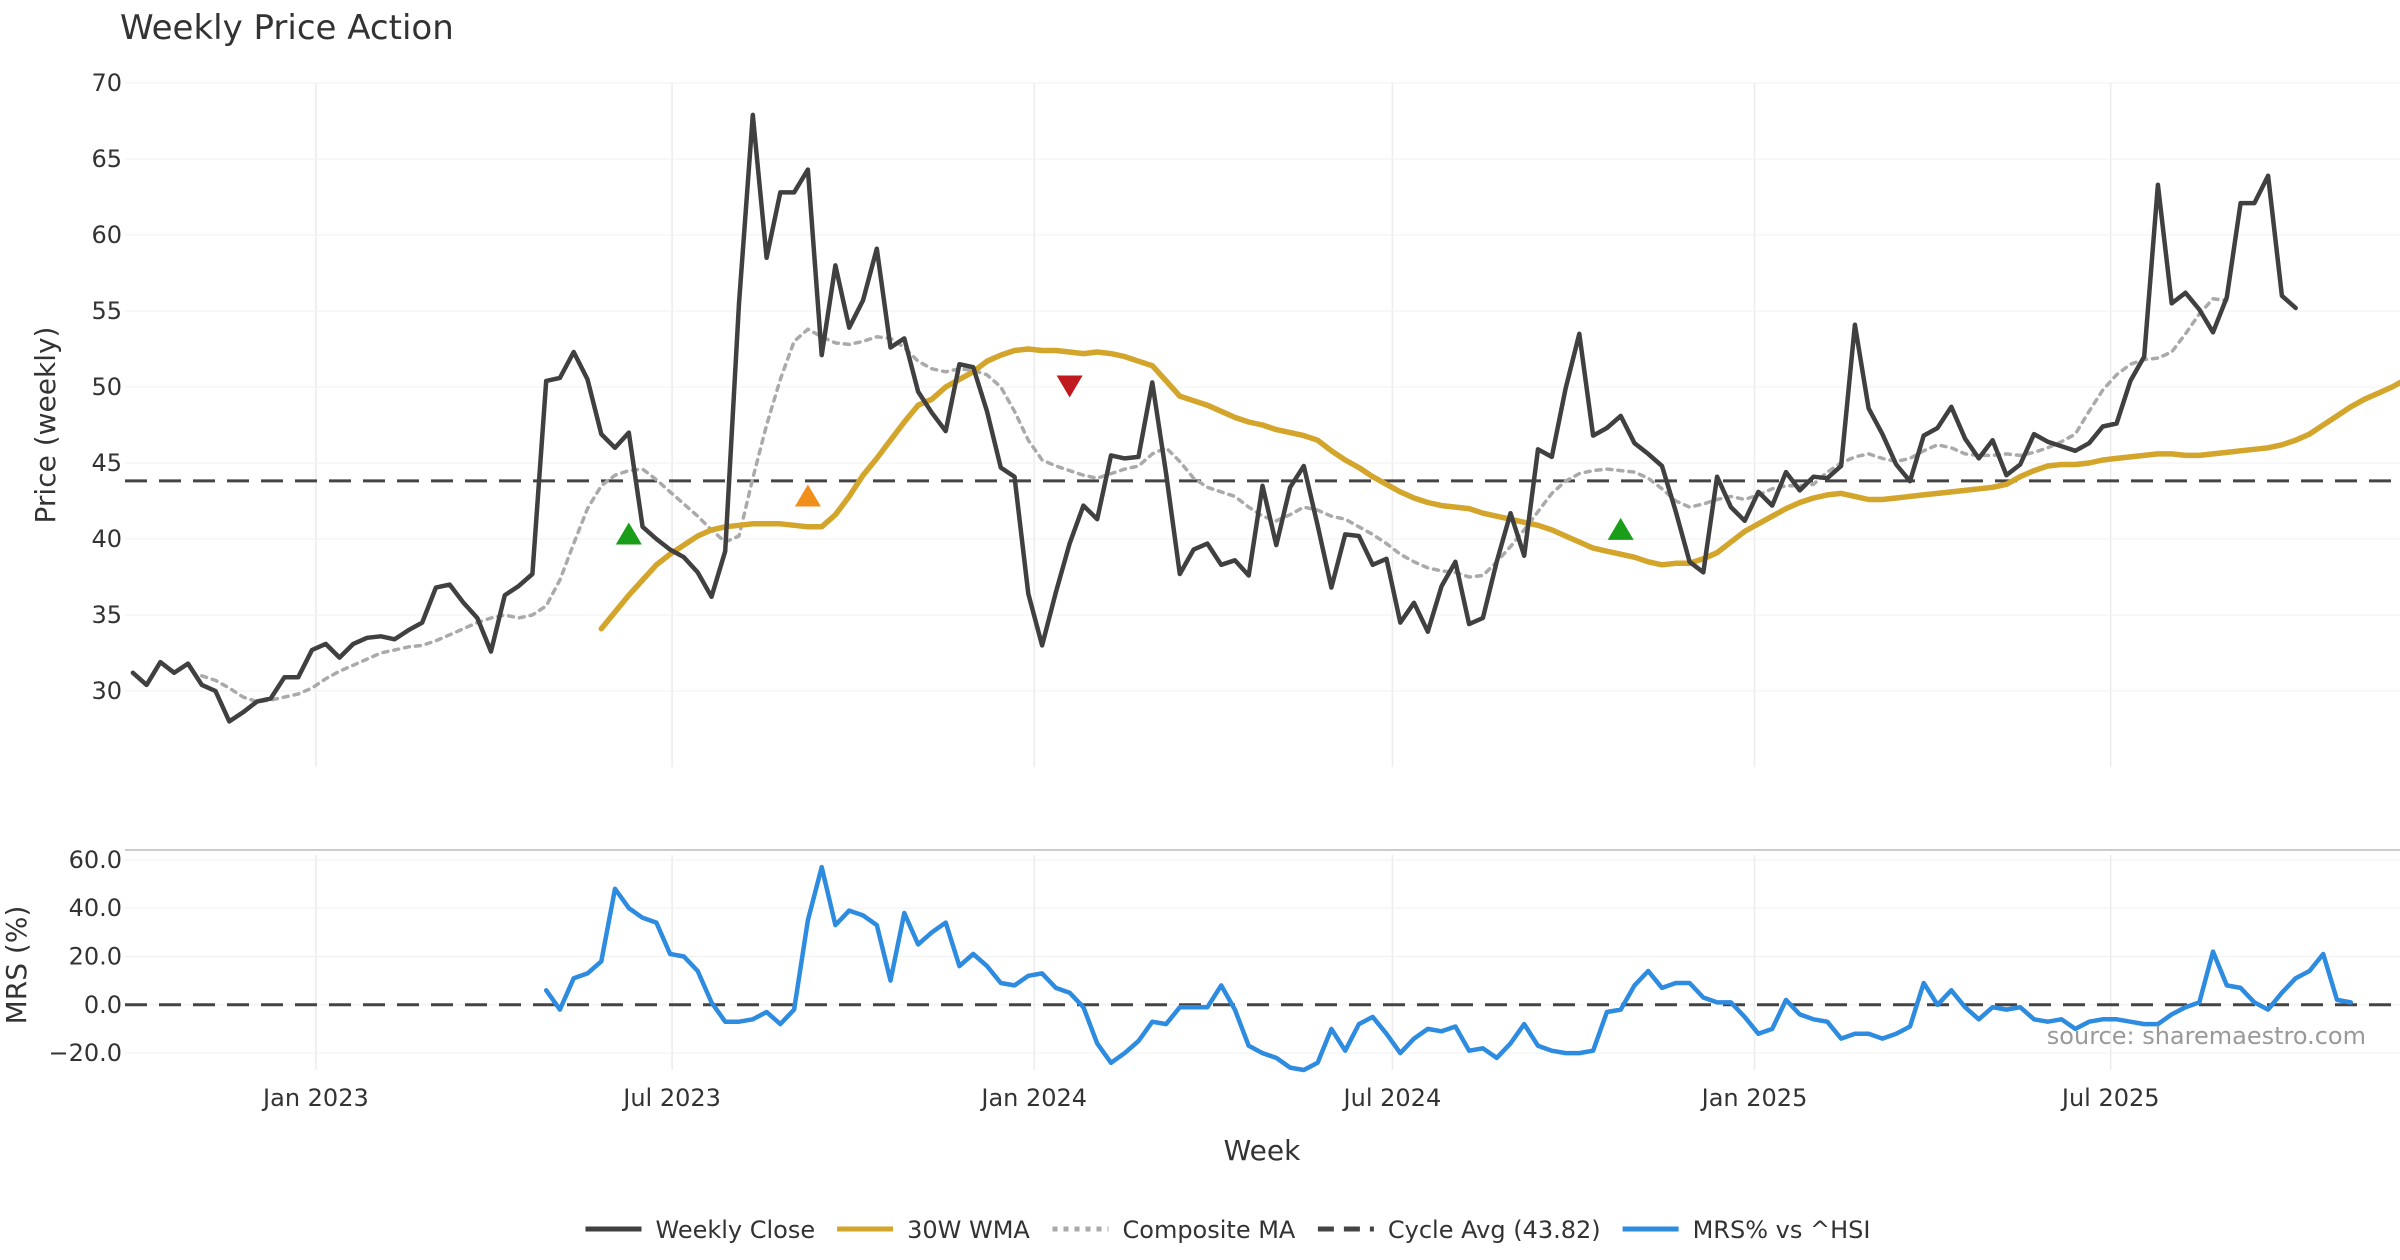 The width and height of the screenshot is (2400, 1260). What do you see at coordinates (1782, 1230) in the screenshot?
I see `legend-label: MRS% vs ^HSI` at bounding box center [1782, 1230].